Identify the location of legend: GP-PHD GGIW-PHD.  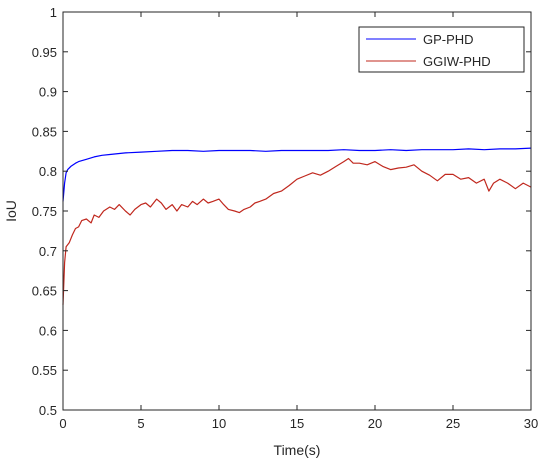
(441, 49).